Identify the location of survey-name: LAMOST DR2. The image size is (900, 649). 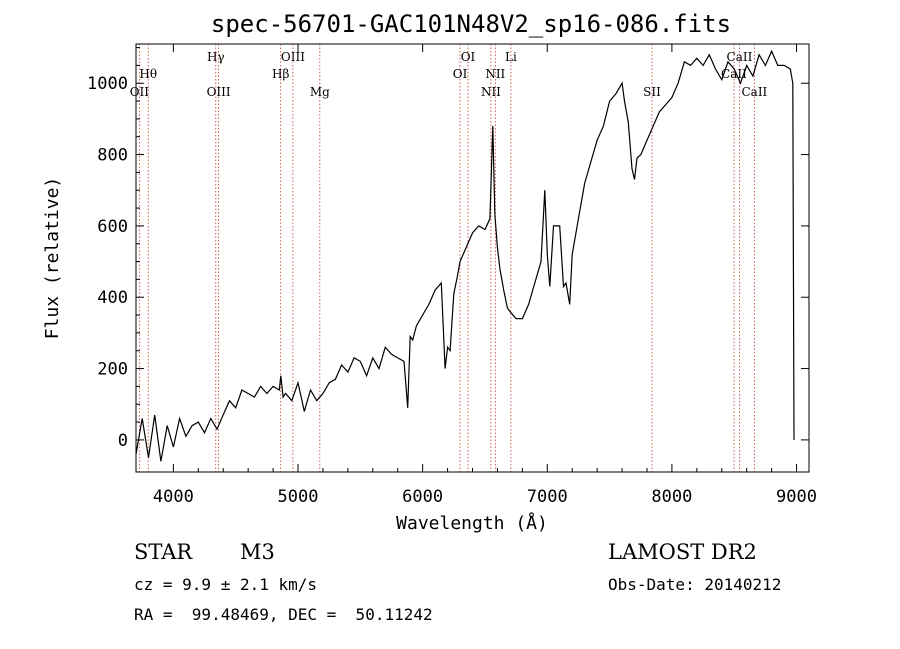
(682, 552).